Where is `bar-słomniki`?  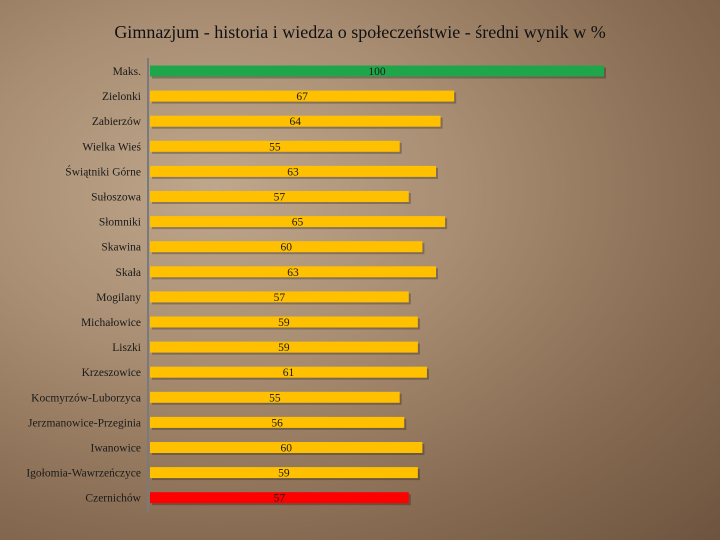
bar-słomniki is located at coordinates (298, 222).